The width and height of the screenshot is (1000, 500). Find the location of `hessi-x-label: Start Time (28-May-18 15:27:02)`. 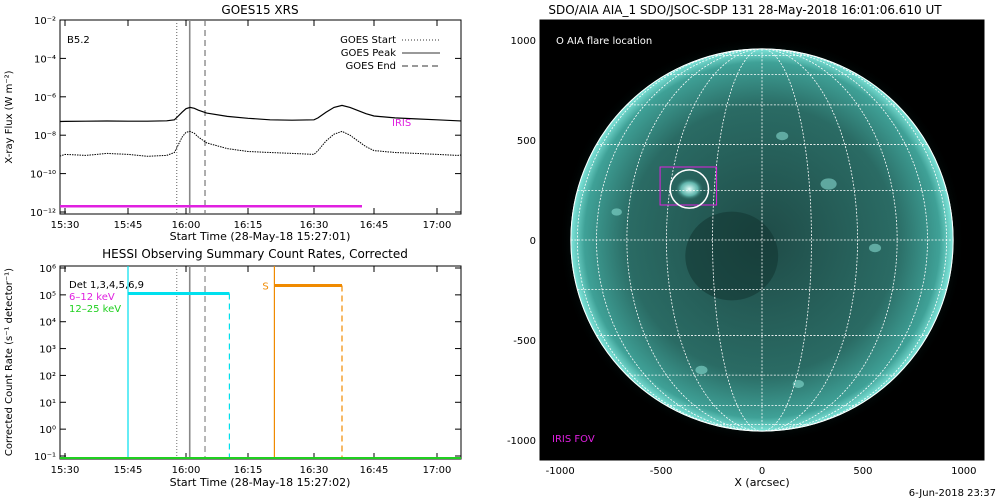

hessi-x-label: Start Time (28-May-18 15:27:02) is located at coordinates (260, 482).